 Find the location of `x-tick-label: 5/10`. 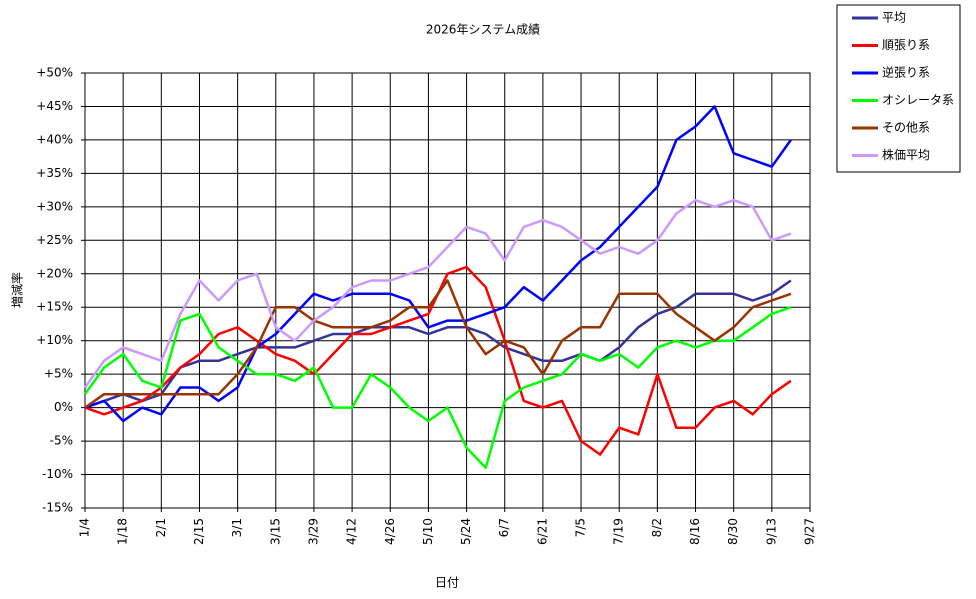

x-tick-label: 5/10 is located at coordinates (428, 531).